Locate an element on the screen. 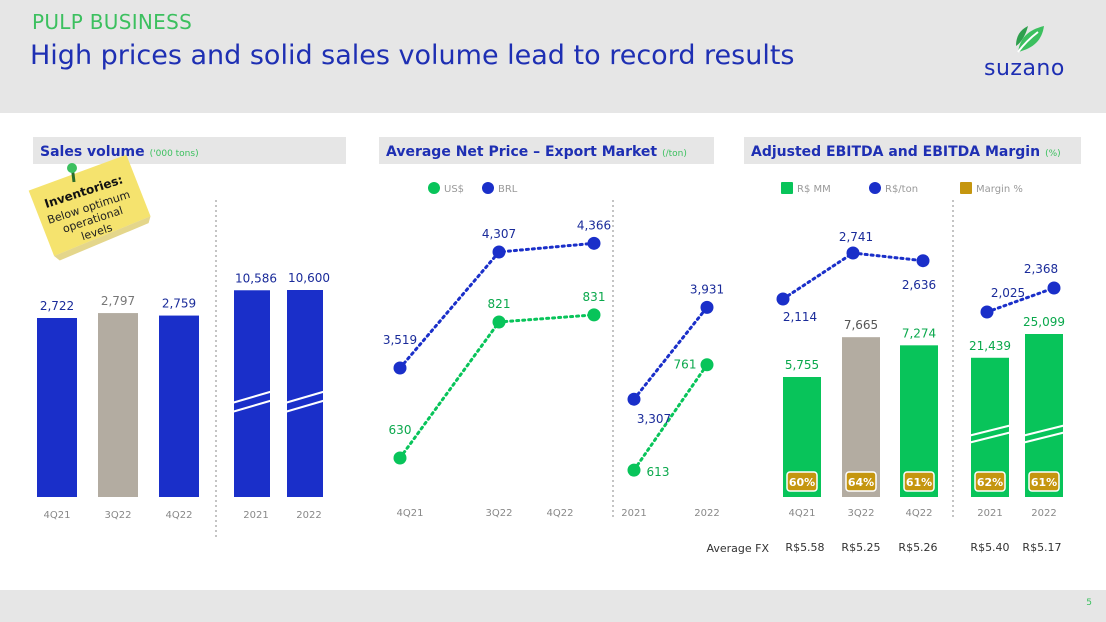  page-number: 5 is located at coordinates (1089, 603).